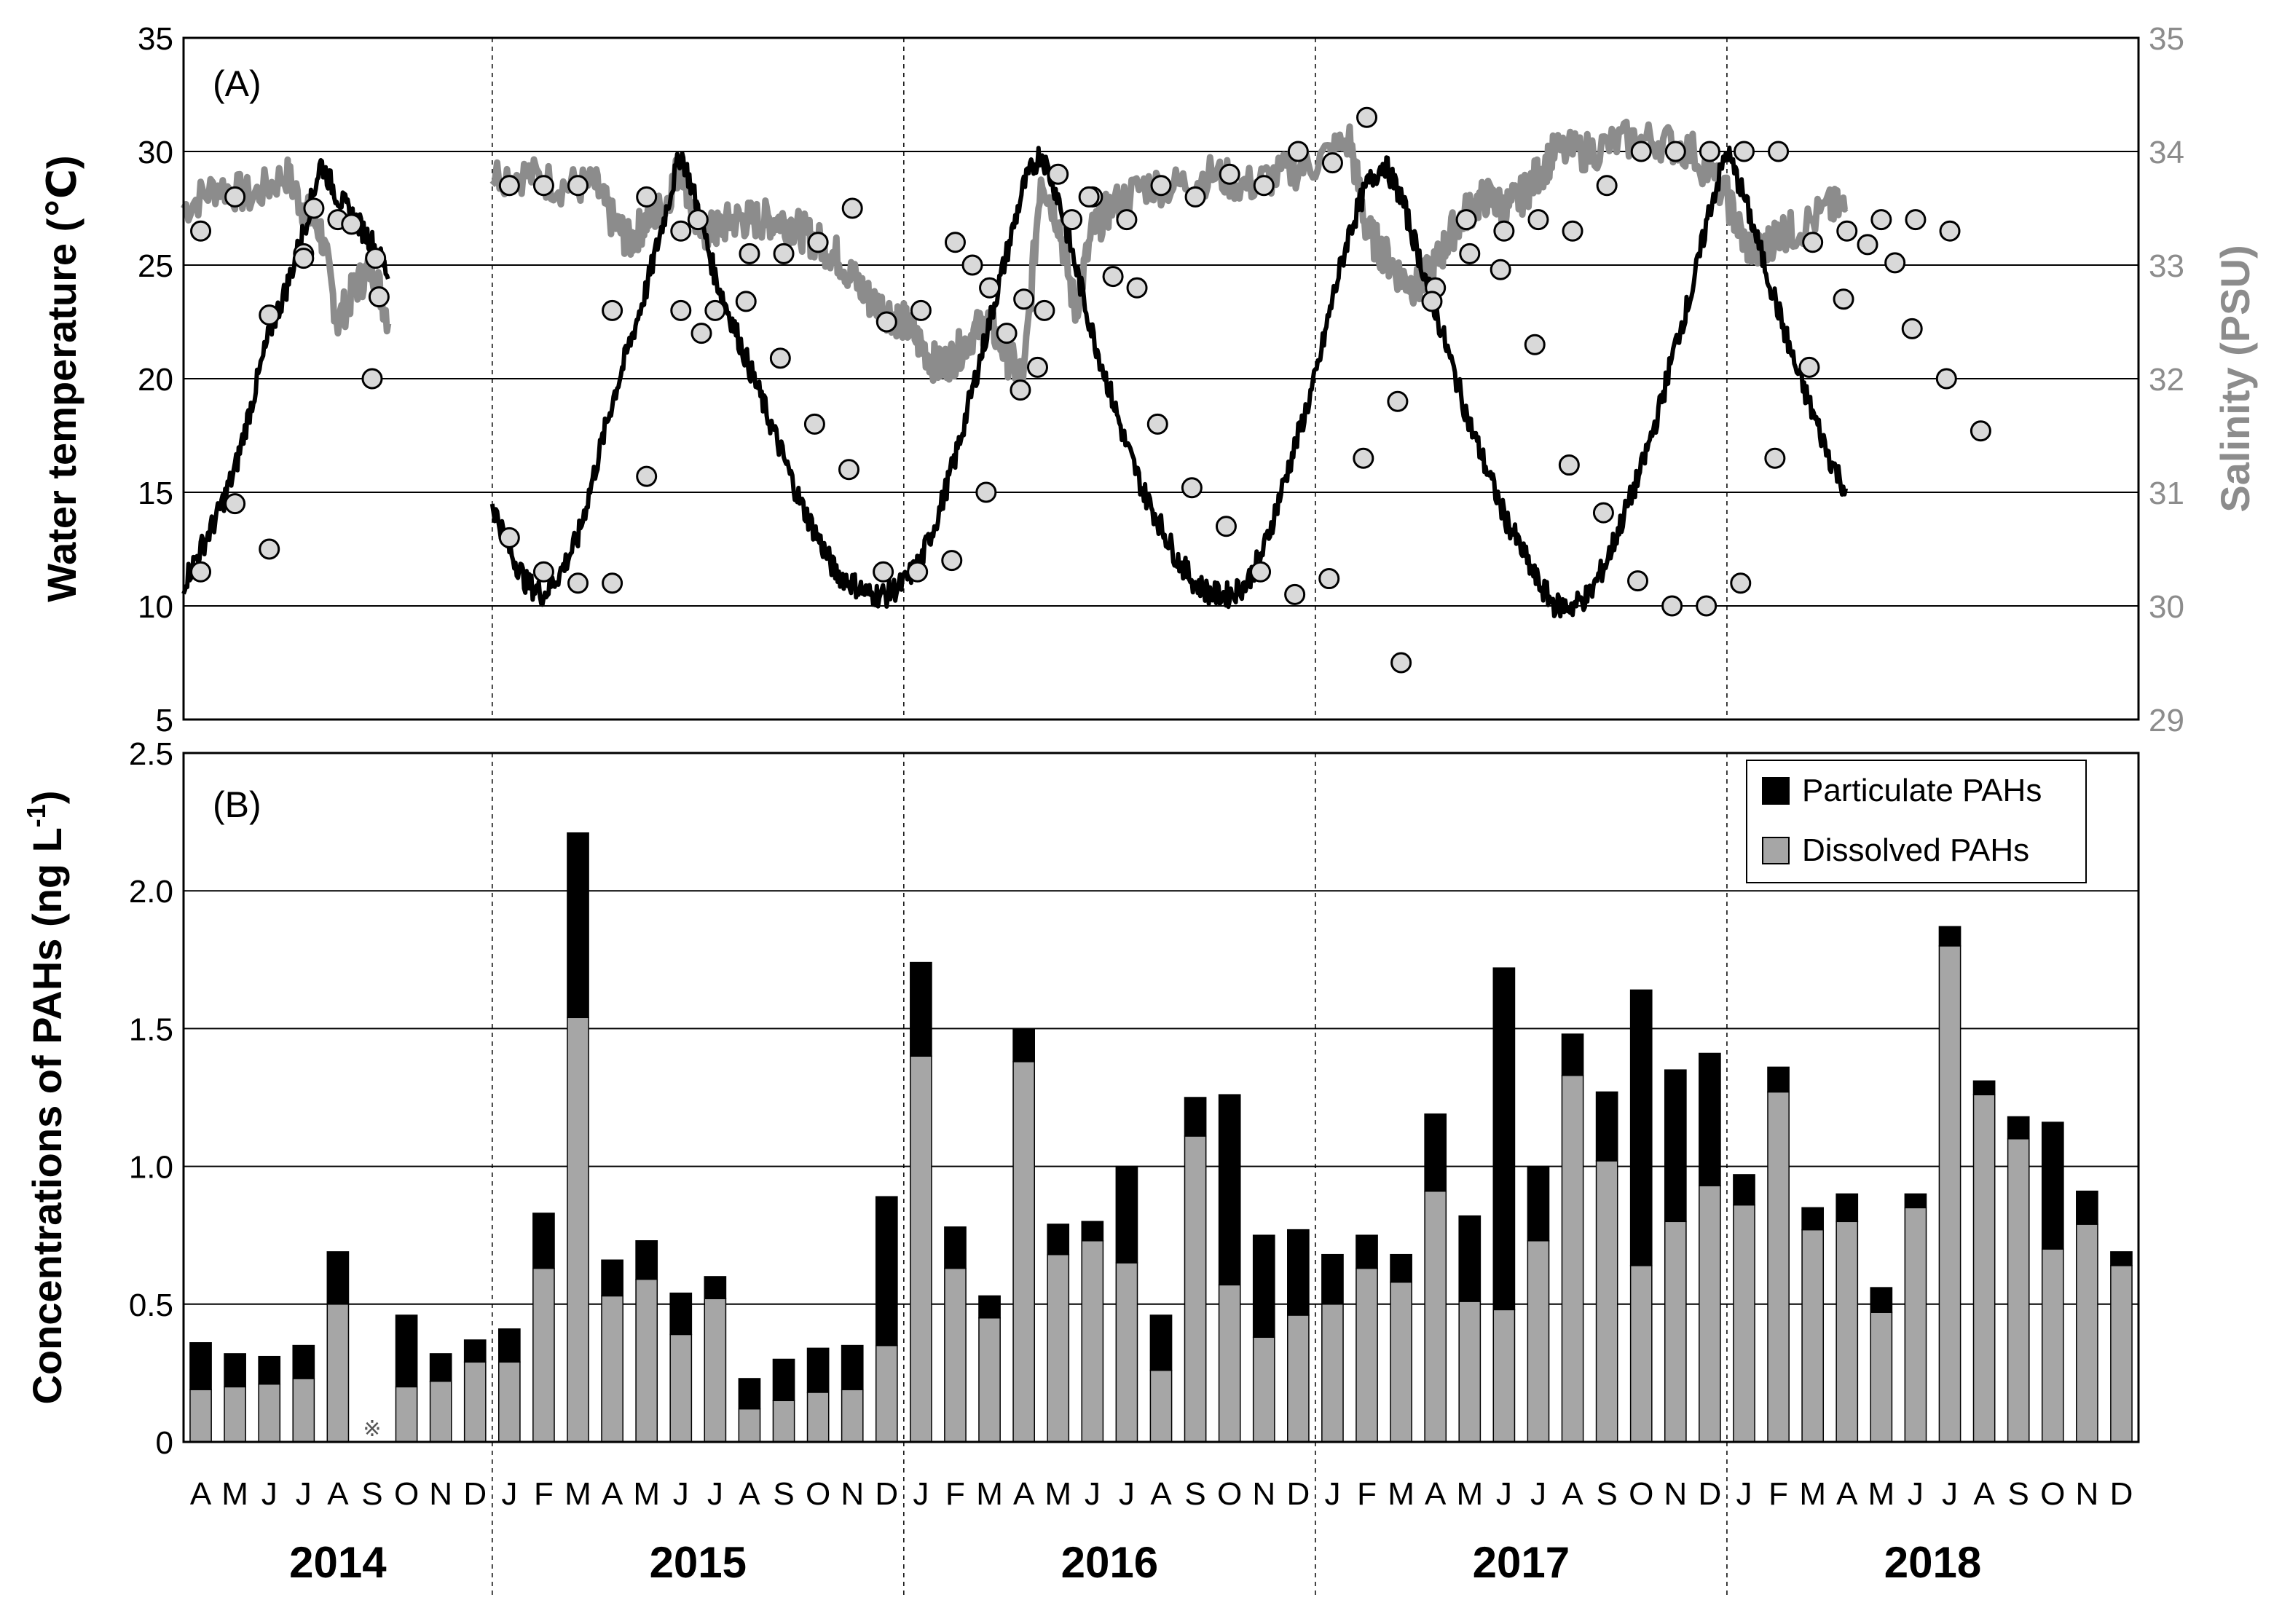  What do you see at coordinates (155, 607) in the screenshot?
I see `y-tick-label-a: 10` at bounding box center [155, 607].